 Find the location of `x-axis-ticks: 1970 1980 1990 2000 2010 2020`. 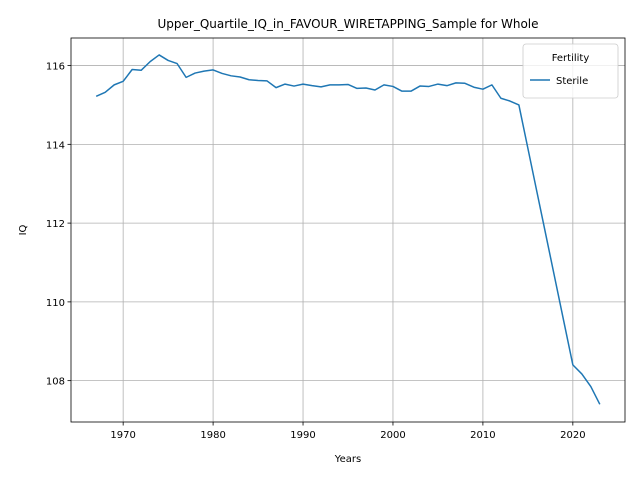

x-axis-ticks: 1970 1980 1990 2000 2010 2020 is located at coordinates (348, 431).